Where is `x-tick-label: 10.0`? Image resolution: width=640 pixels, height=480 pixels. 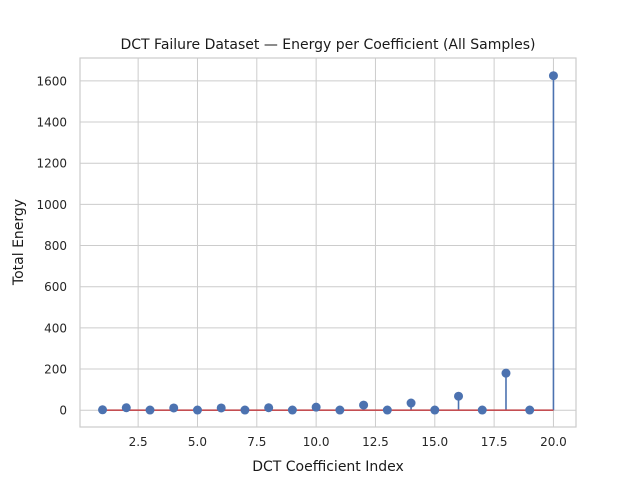 x-tick-label: 10.0 is located at coordinates (316, 442).